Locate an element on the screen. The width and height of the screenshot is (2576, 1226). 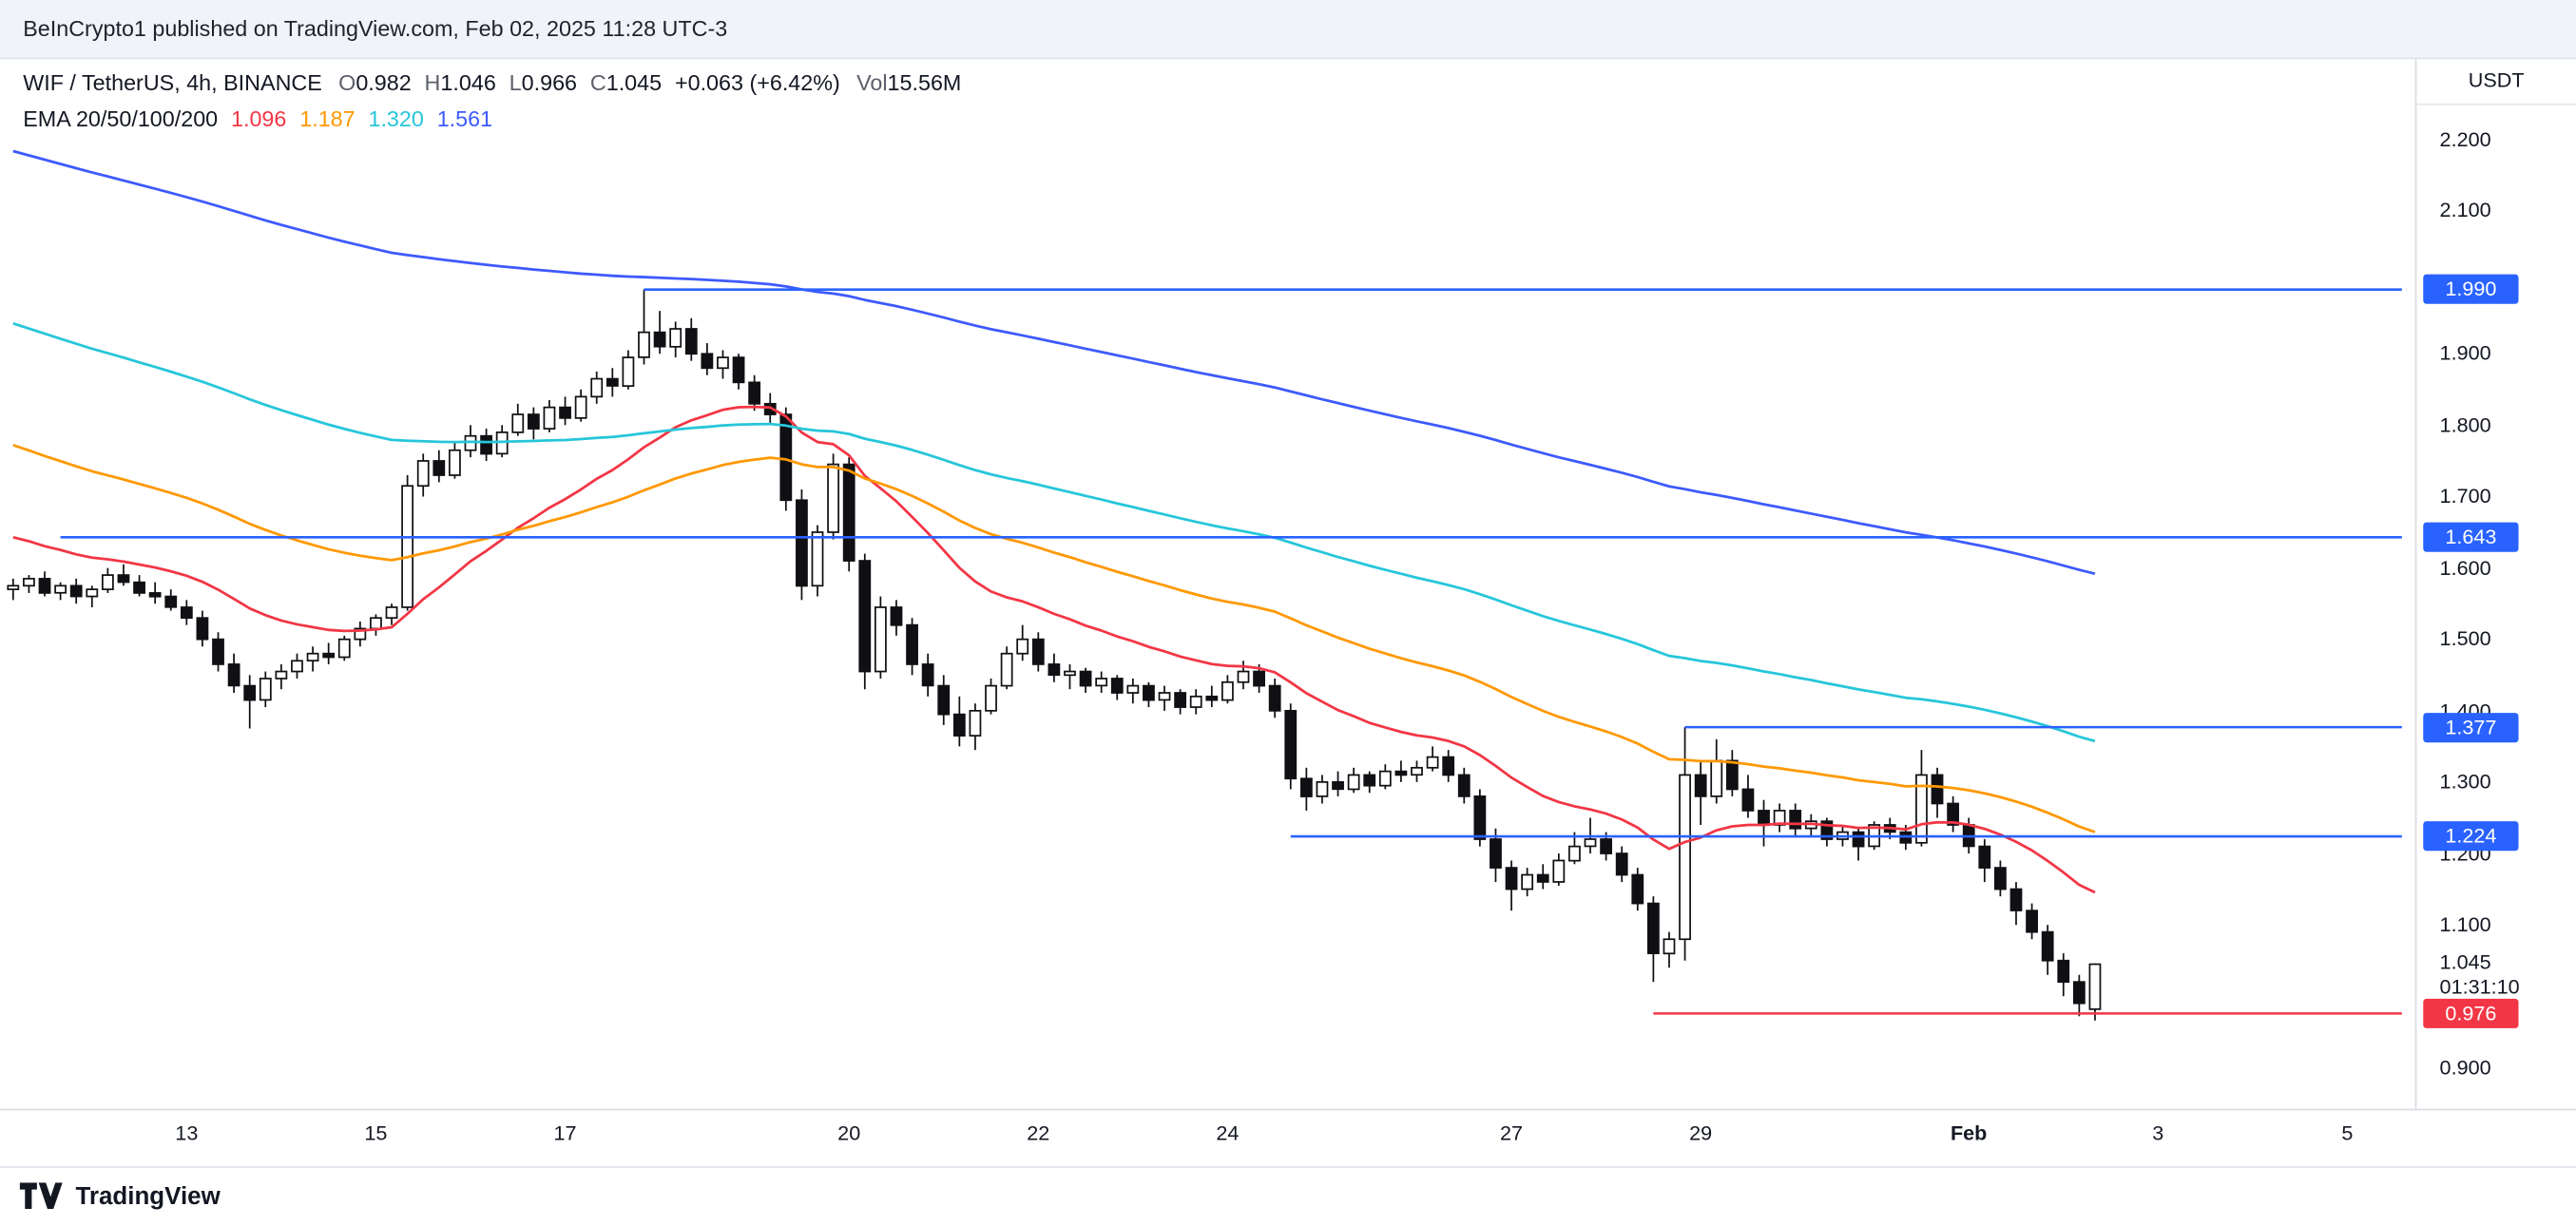
ema-value-20: 1.096 is located at coordinates (258, 119).